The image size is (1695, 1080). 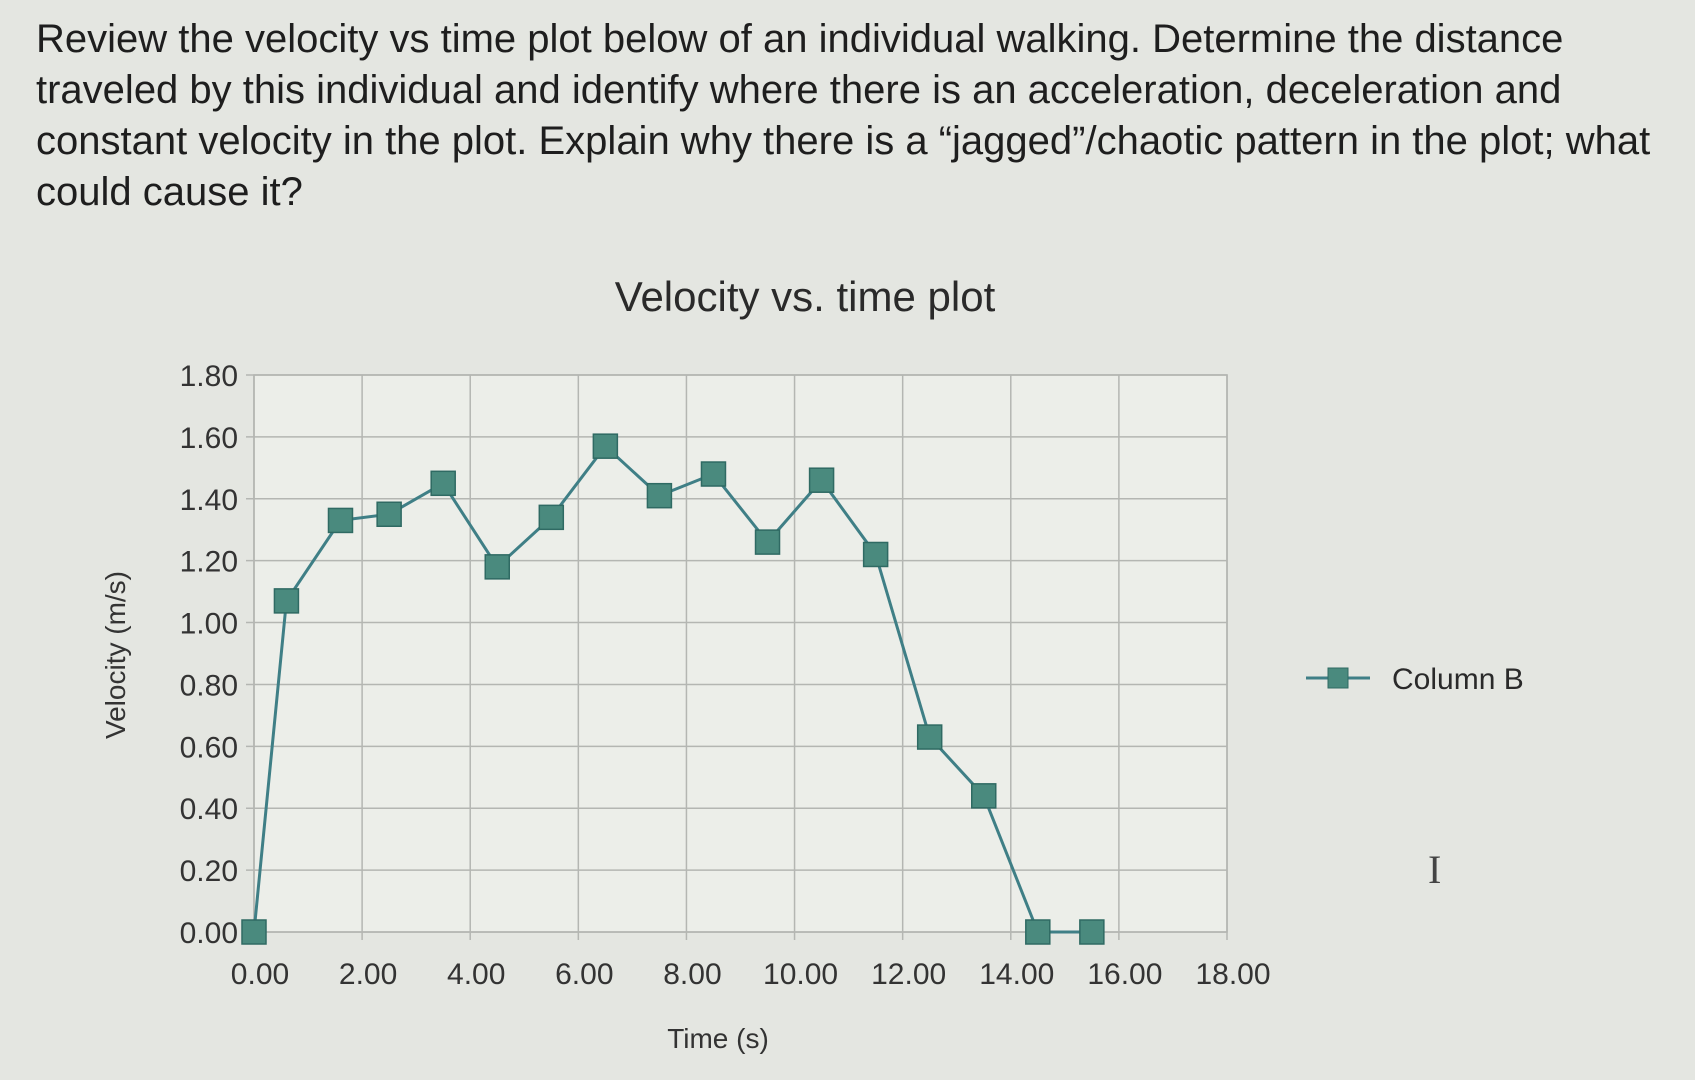 What do you see at coordinates (209, 624) in the screenshot?
I see `y-tick-label: 1.00` at bounding box center [209, 624].